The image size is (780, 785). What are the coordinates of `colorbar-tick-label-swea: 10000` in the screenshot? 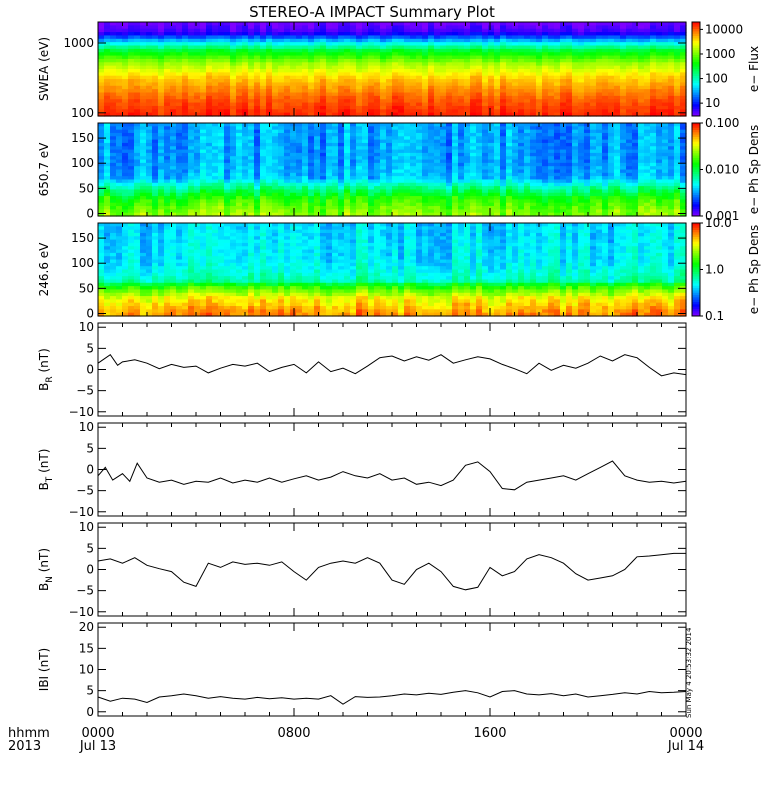 It's located at (724, 29).